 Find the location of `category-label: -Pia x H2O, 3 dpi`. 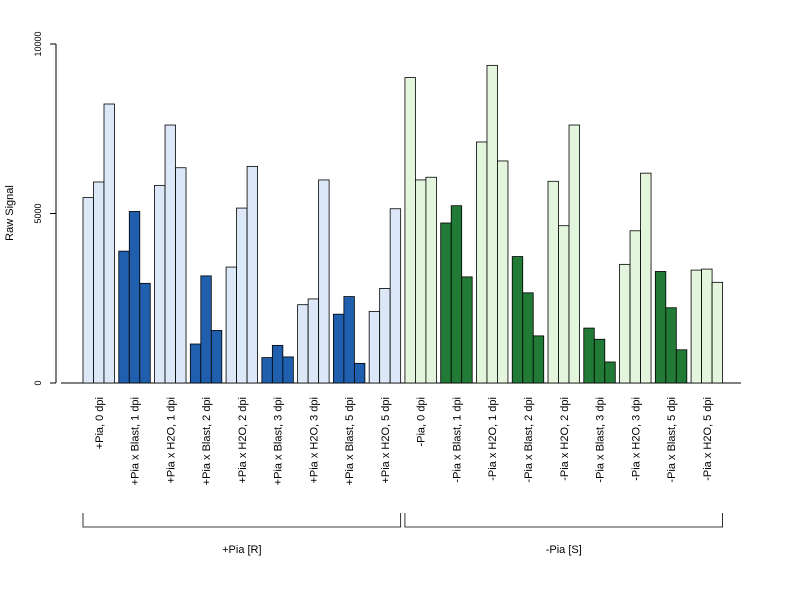

category-label: -Pia x H2O, 3 dpi is located at coordinates (636, 439).